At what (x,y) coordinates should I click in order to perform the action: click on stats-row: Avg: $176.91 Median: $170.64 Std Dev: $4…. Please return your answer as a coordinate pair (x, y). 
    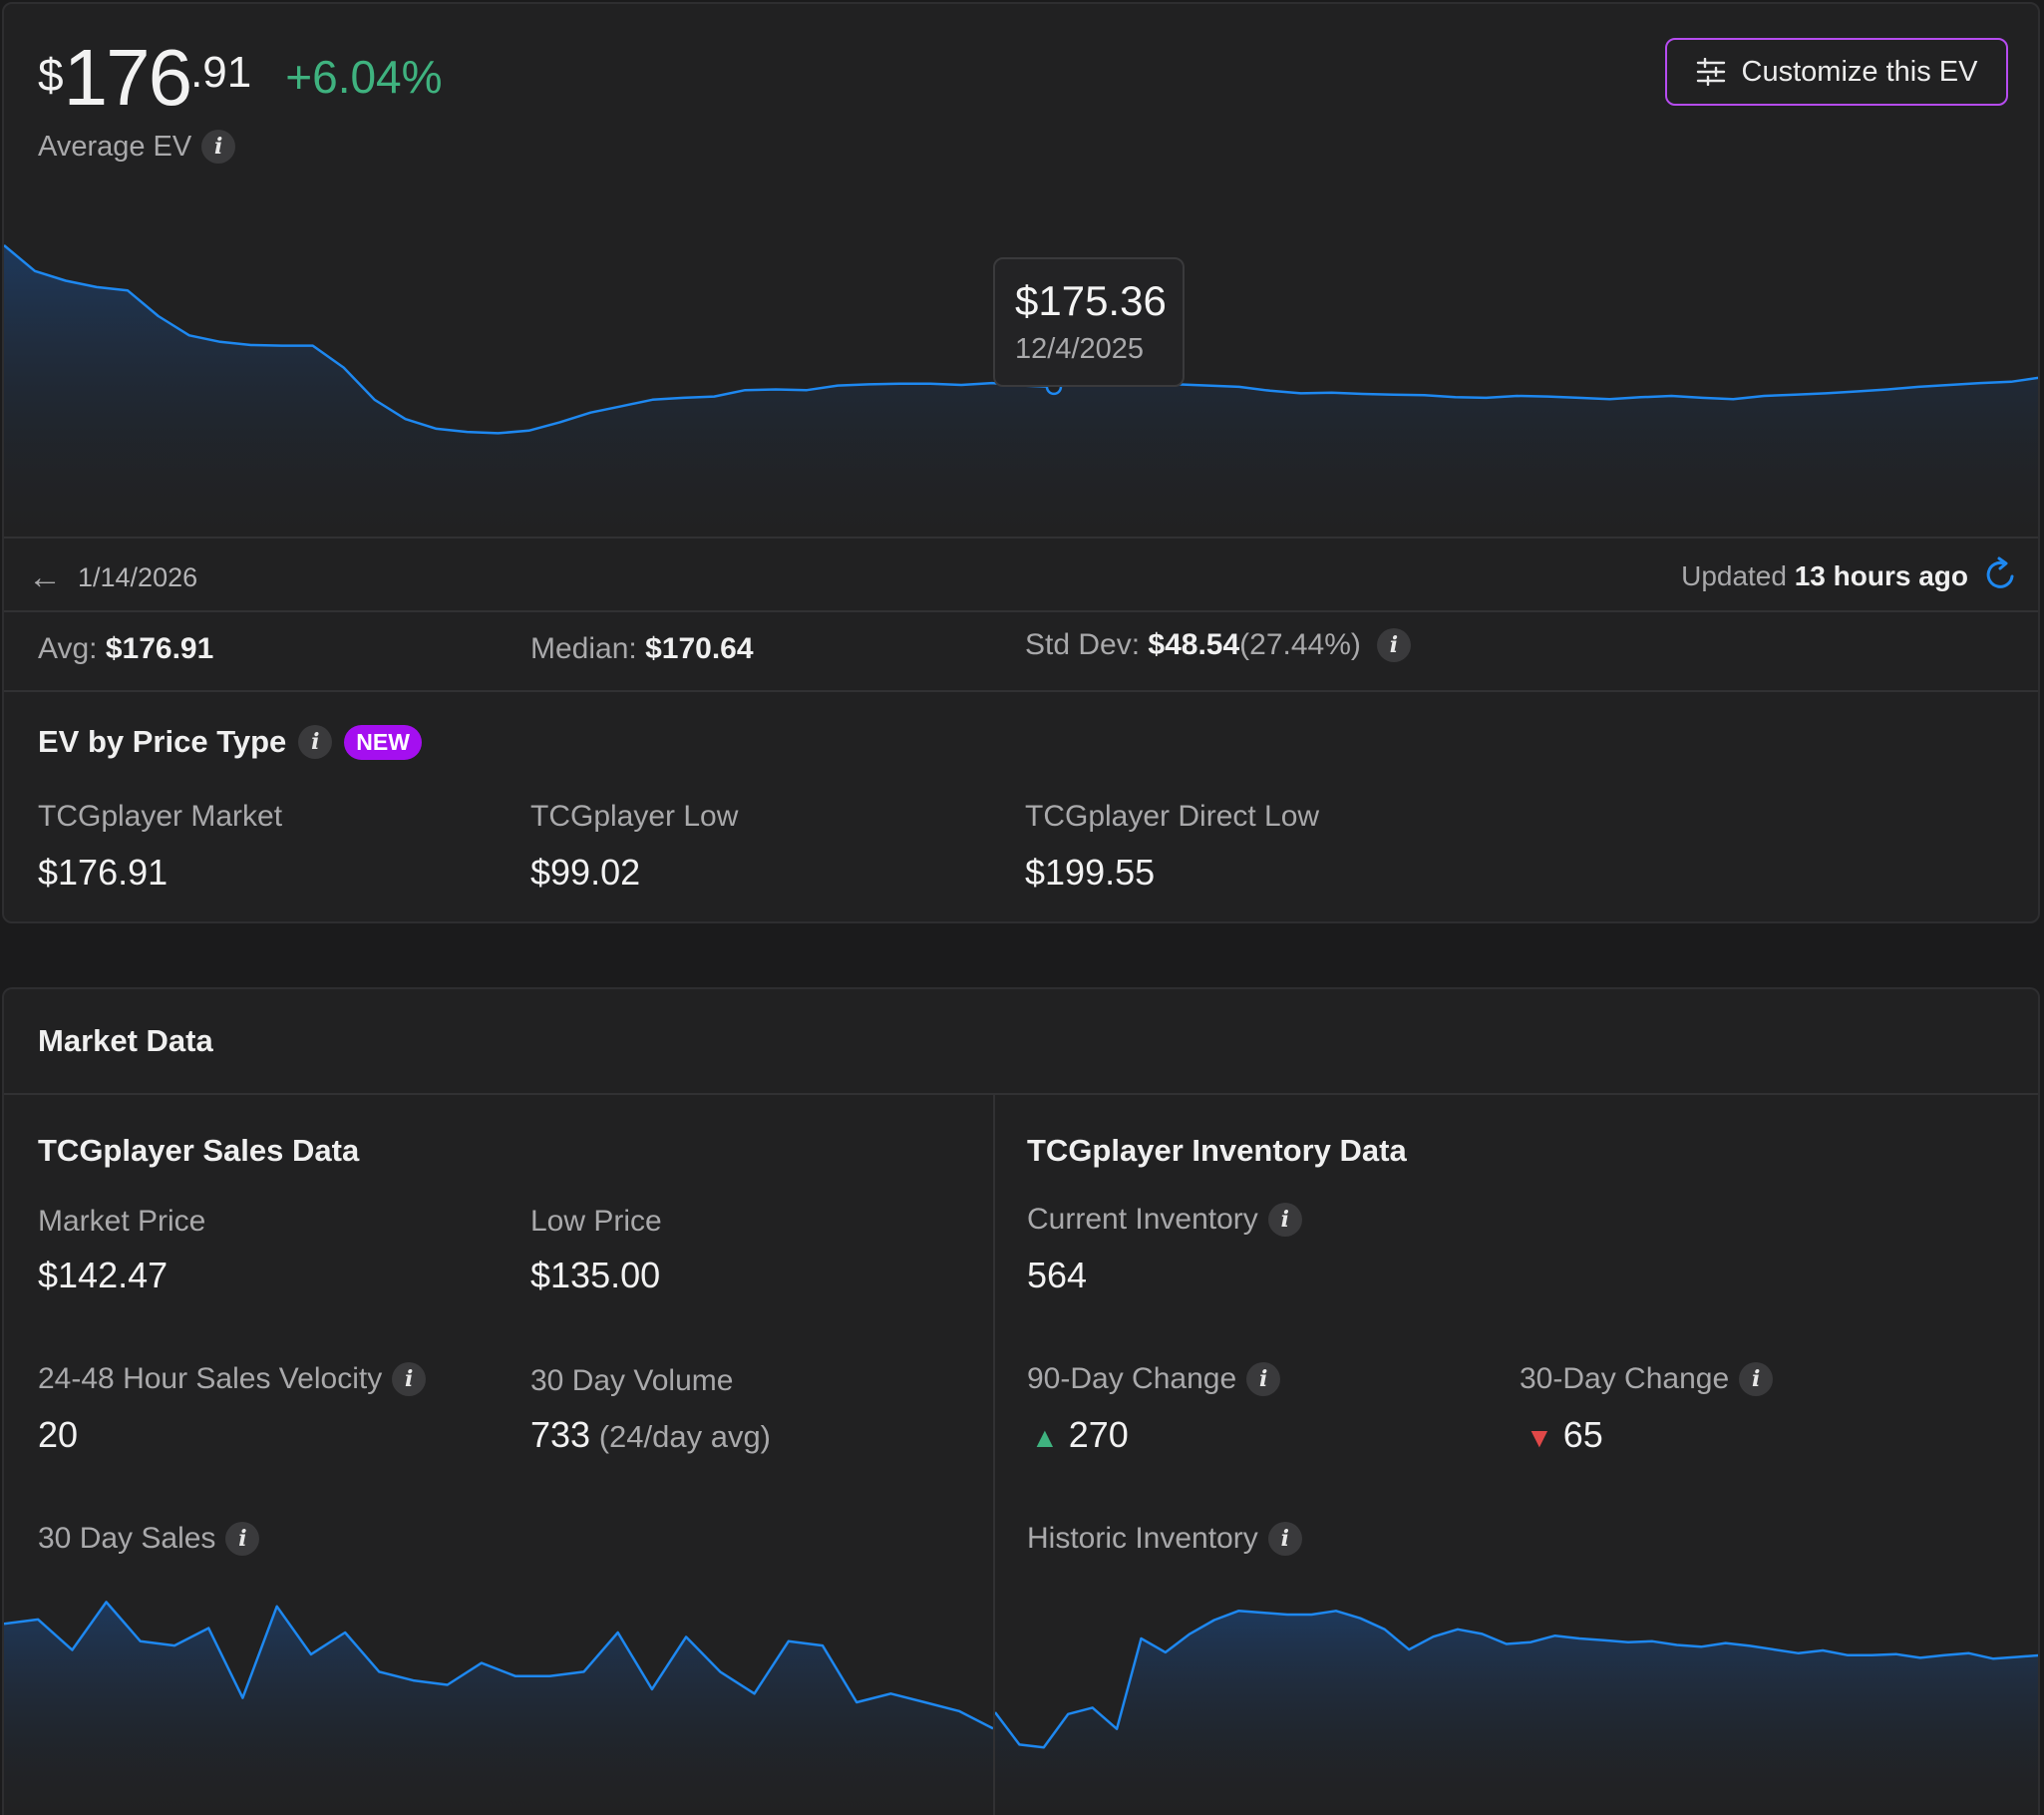
    Looking at the image, I should click on (1021, 650).